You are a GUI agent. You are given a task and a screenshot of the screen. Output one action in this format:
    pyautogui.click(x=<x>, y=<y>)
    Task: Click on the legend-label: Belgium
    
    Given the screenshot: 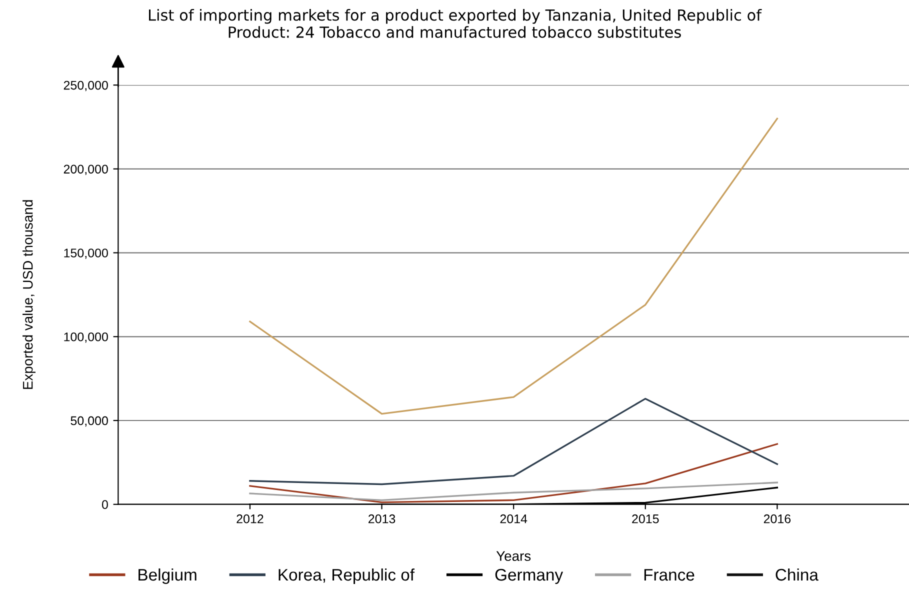 What is the action you would take?
    pyautogui.click(x=167, y=576)
    